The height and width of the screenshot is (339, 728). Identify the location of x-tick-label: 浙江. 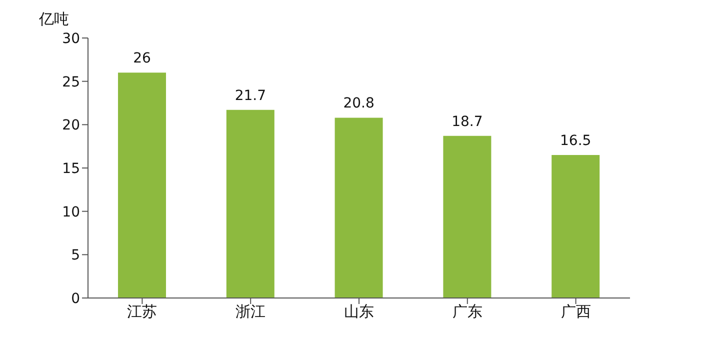
(251, 311).